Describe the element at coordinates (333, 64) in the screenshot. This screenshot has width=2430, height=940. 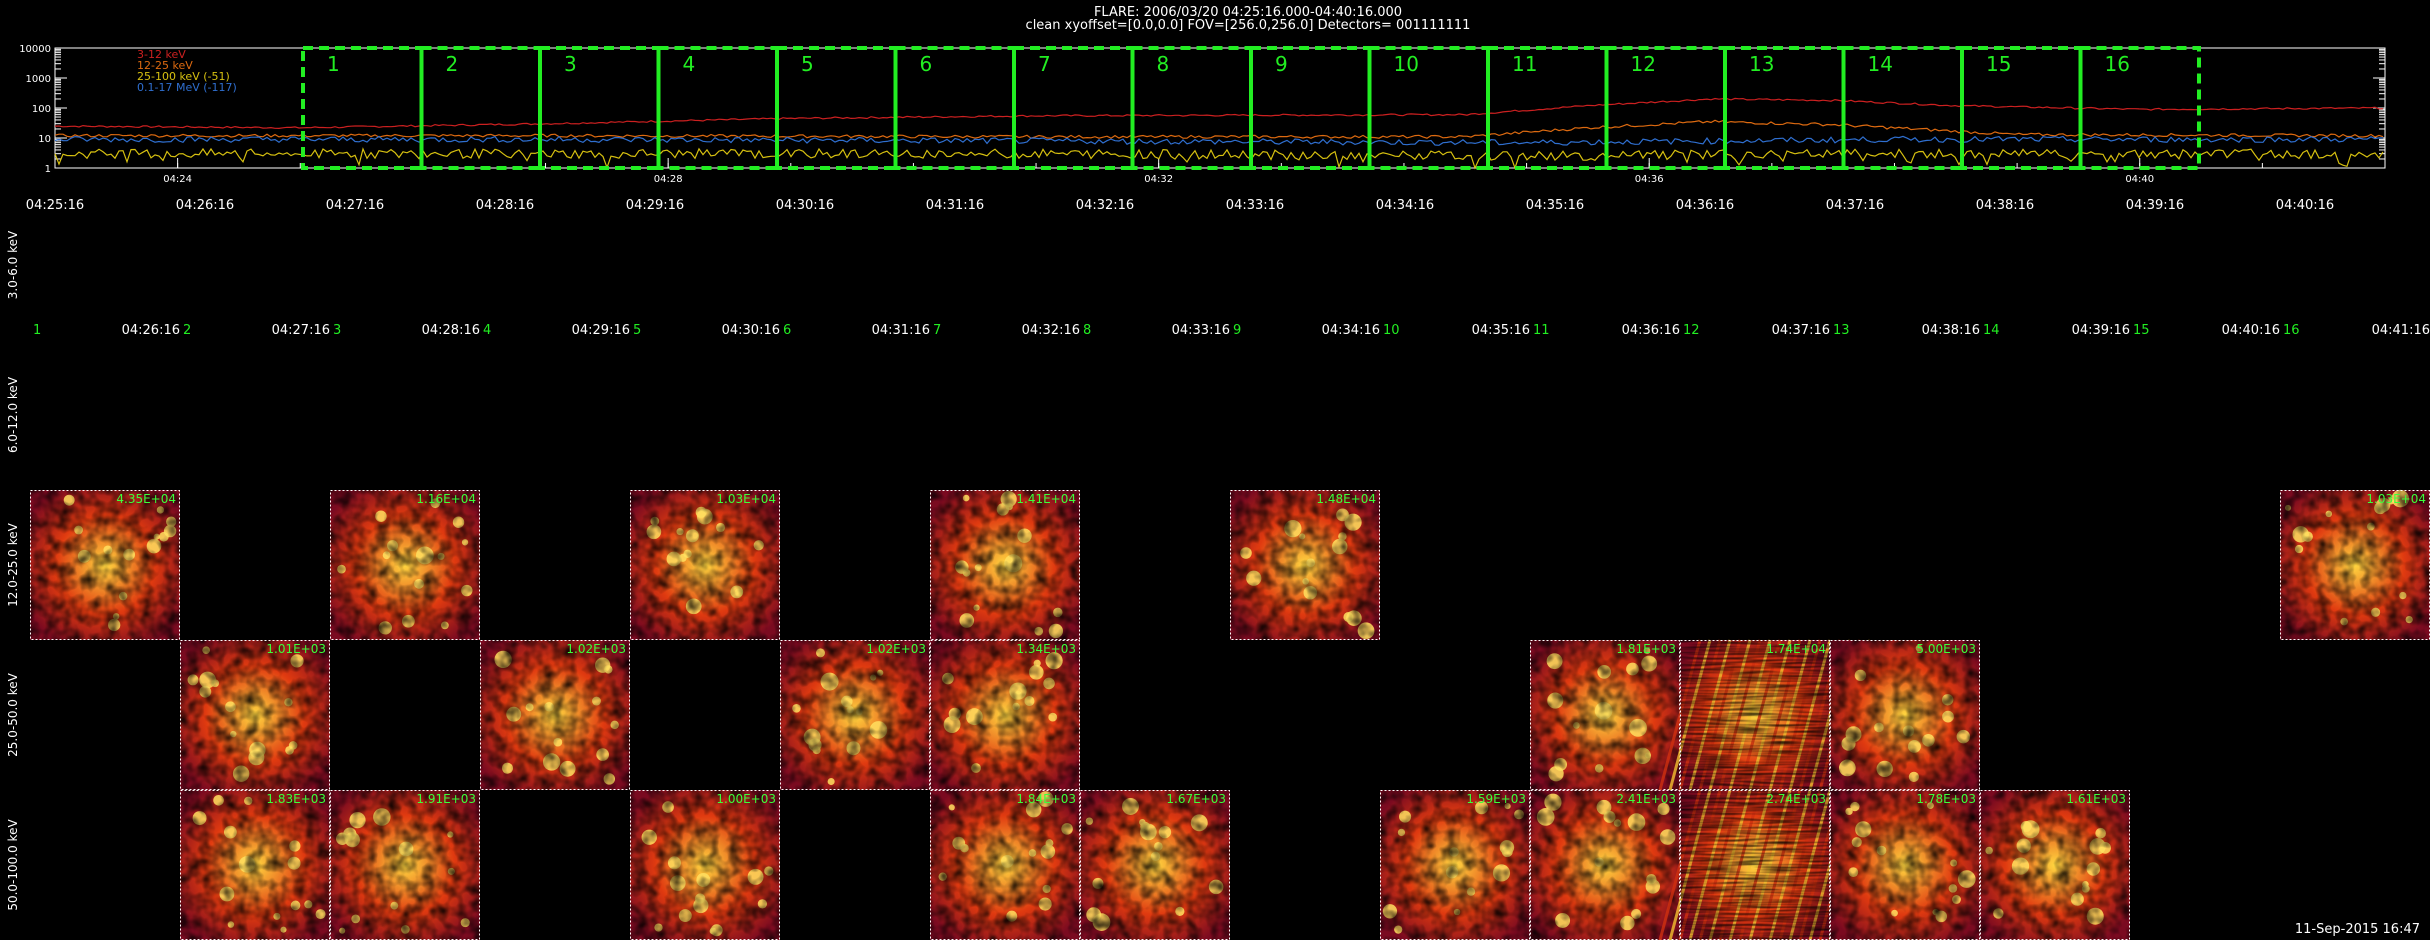
I see `interval-number: 1` at that location.